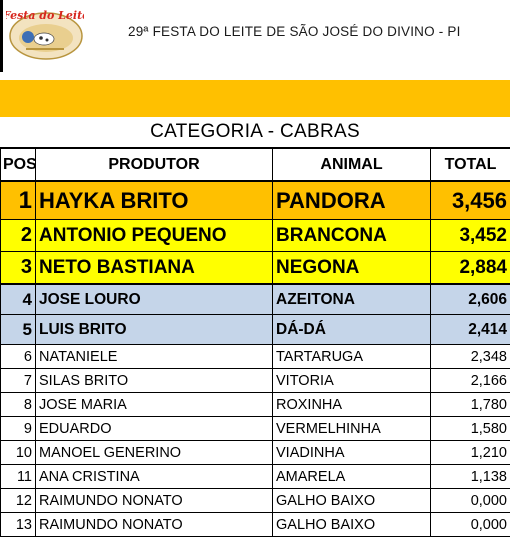  I want to click on table-row-2: 2 ANTONIO PEQUENO BRANCONA 3,452, so click(255, 235).